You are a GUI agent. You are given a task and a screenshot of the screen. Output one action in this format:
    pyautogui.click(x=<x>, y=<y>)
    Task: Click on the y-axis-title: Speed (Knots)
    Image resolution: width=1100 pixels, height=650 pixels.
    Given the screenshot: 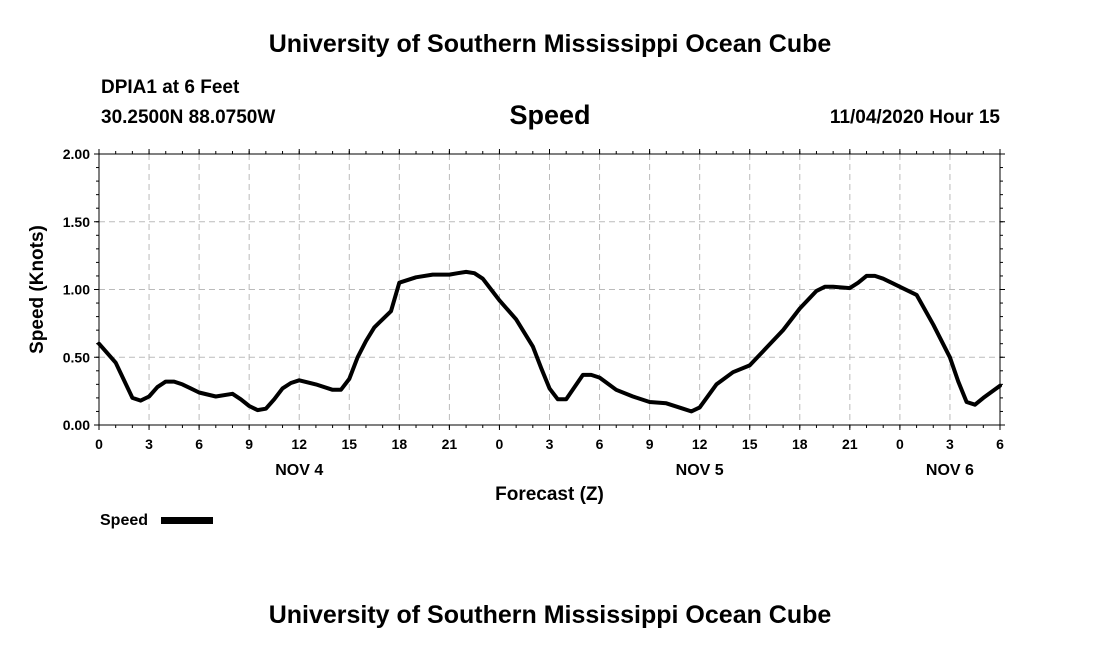 What is the action you would take?
    pyautogui.click(x=37, y=289)
    